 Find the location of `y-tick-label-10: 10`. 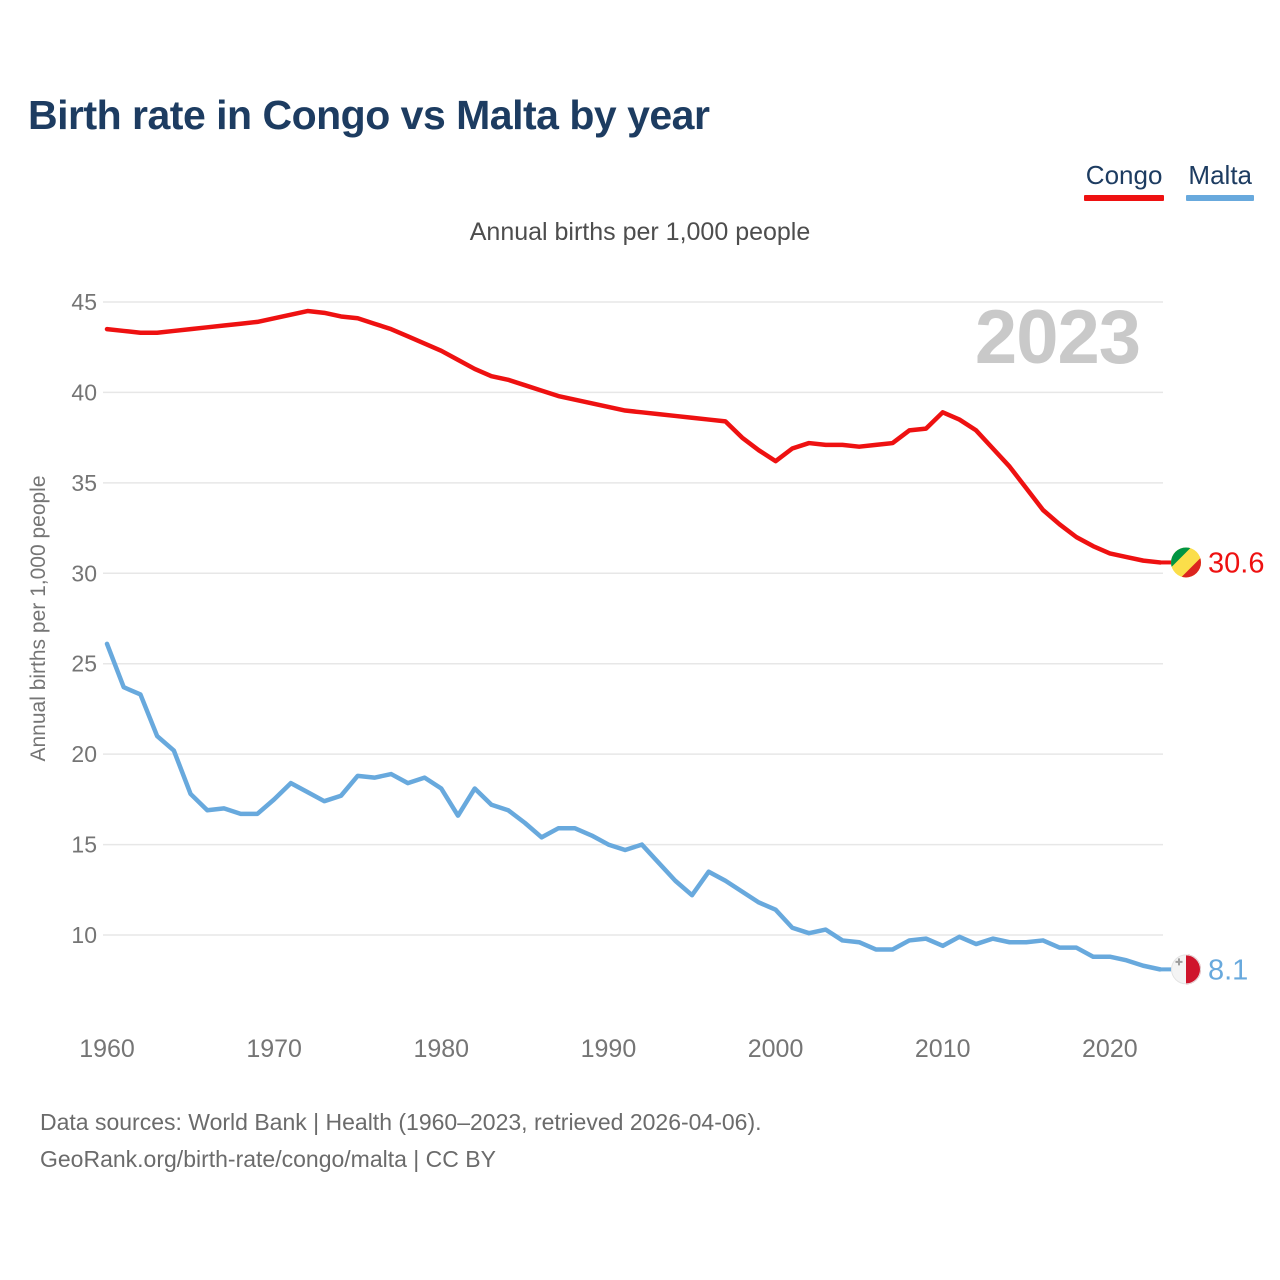

y-tick-label-10: 10 is located at coordinates (84, 935).